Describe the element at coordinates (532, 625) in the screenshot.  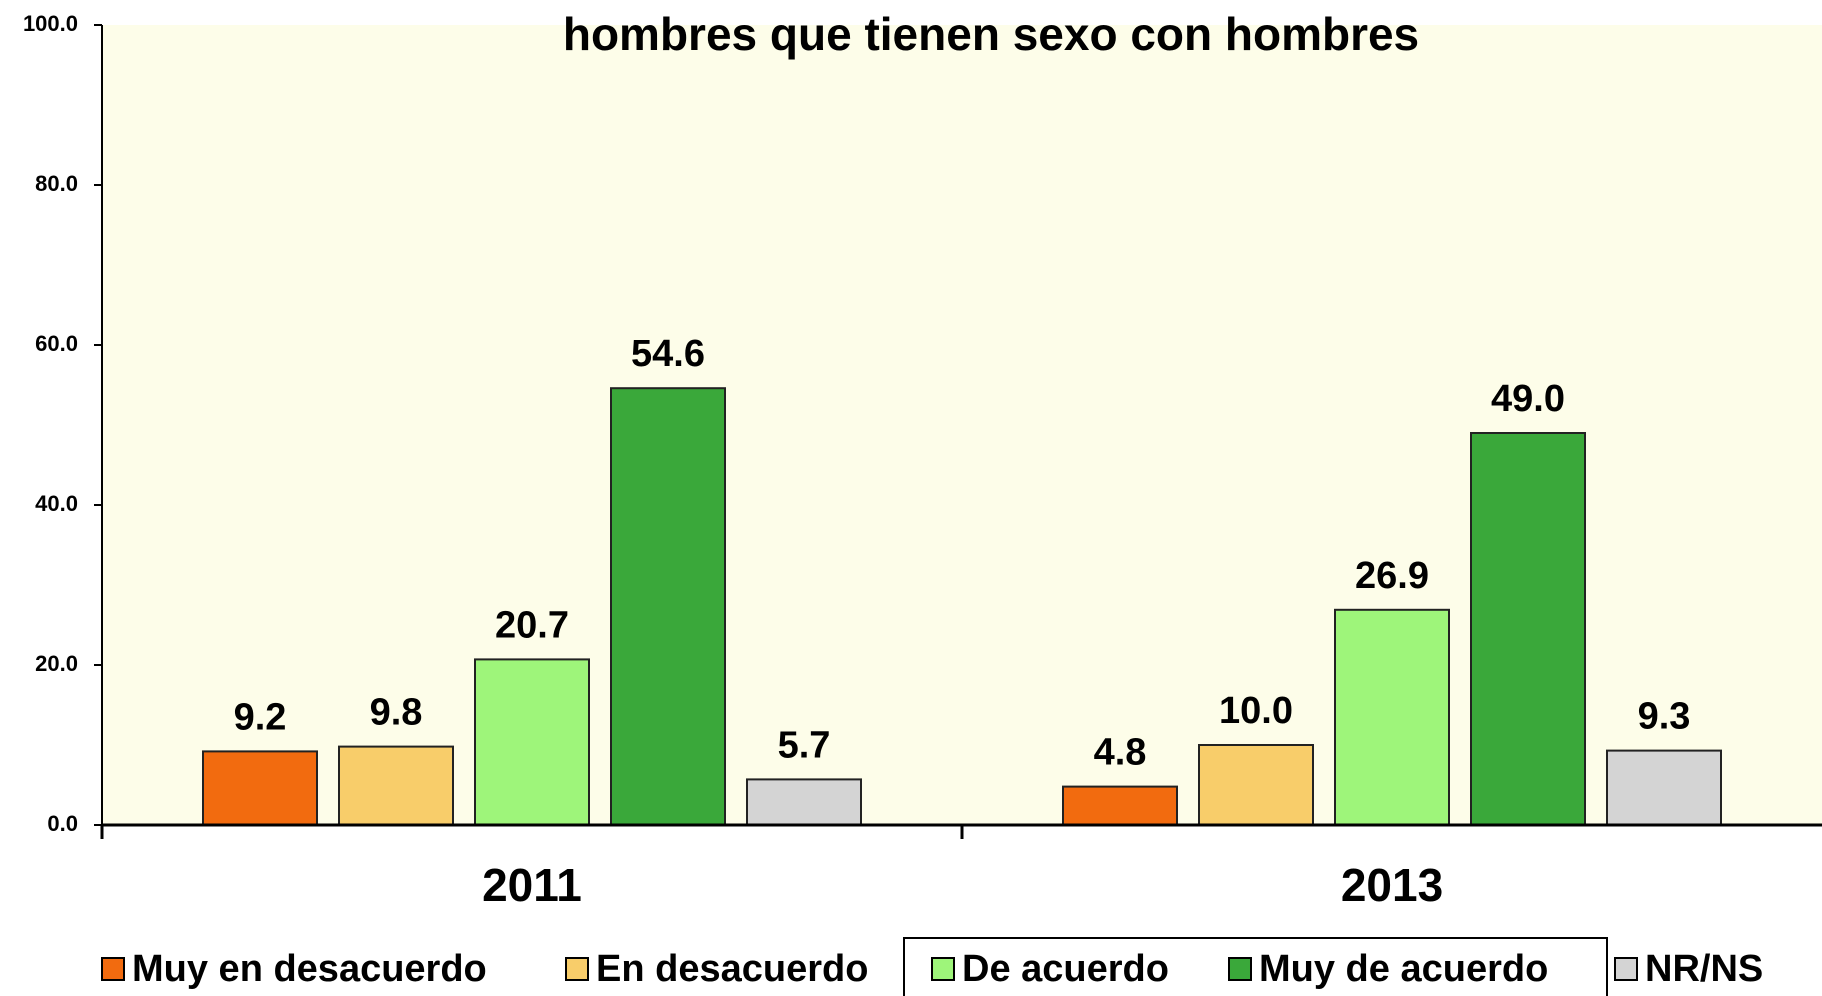
I see `value-label: 20.7` at that location.